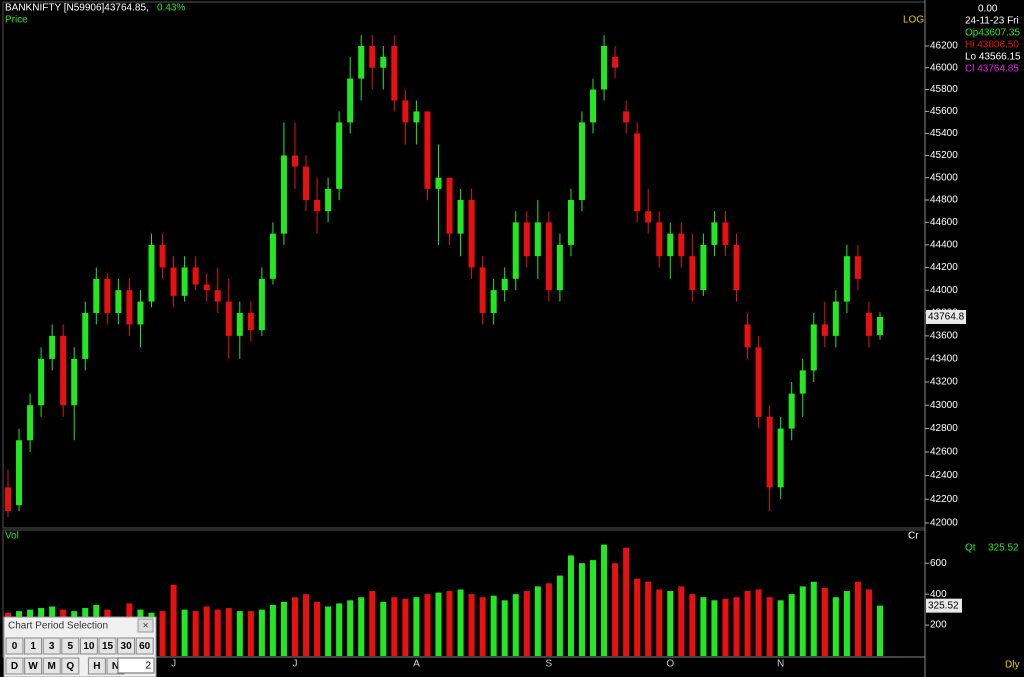  I want to click on period-button-label: N, so click(115, 666).